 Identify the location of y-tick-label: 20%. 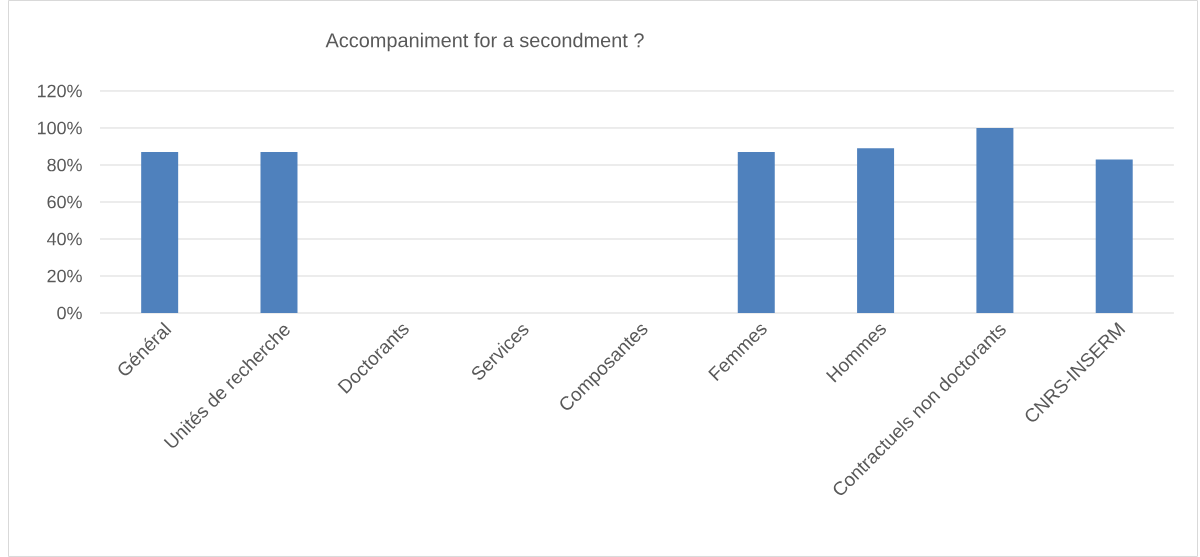
(64, 276).